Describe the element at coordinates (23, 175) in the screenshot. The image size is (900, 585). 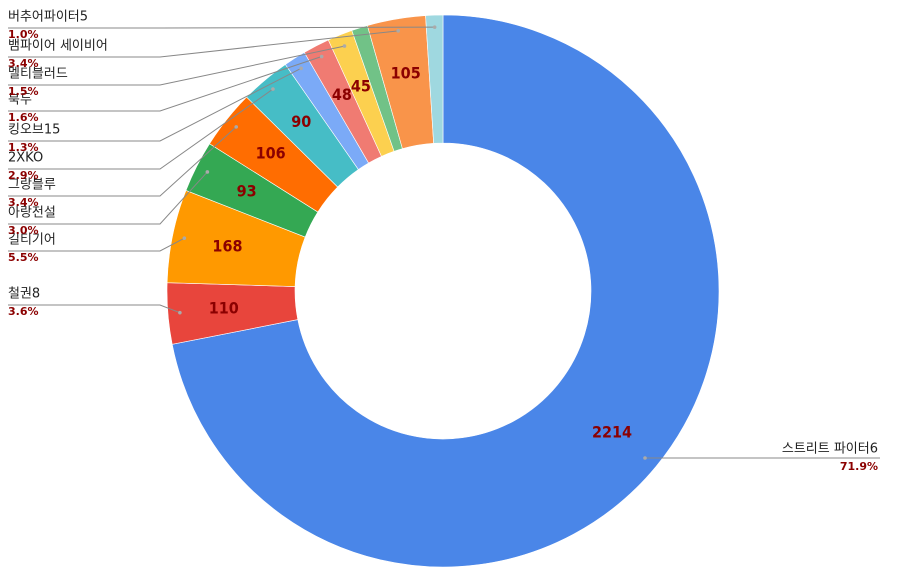
I see `percent-label: 2.9%` at that location.